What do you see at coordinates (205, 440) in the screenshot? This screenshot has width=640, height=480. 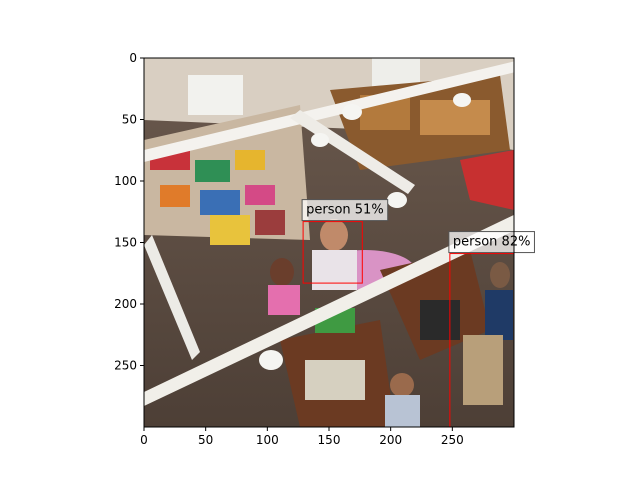 I see `x-tick-label: 50` at bounding box center [205, 440].